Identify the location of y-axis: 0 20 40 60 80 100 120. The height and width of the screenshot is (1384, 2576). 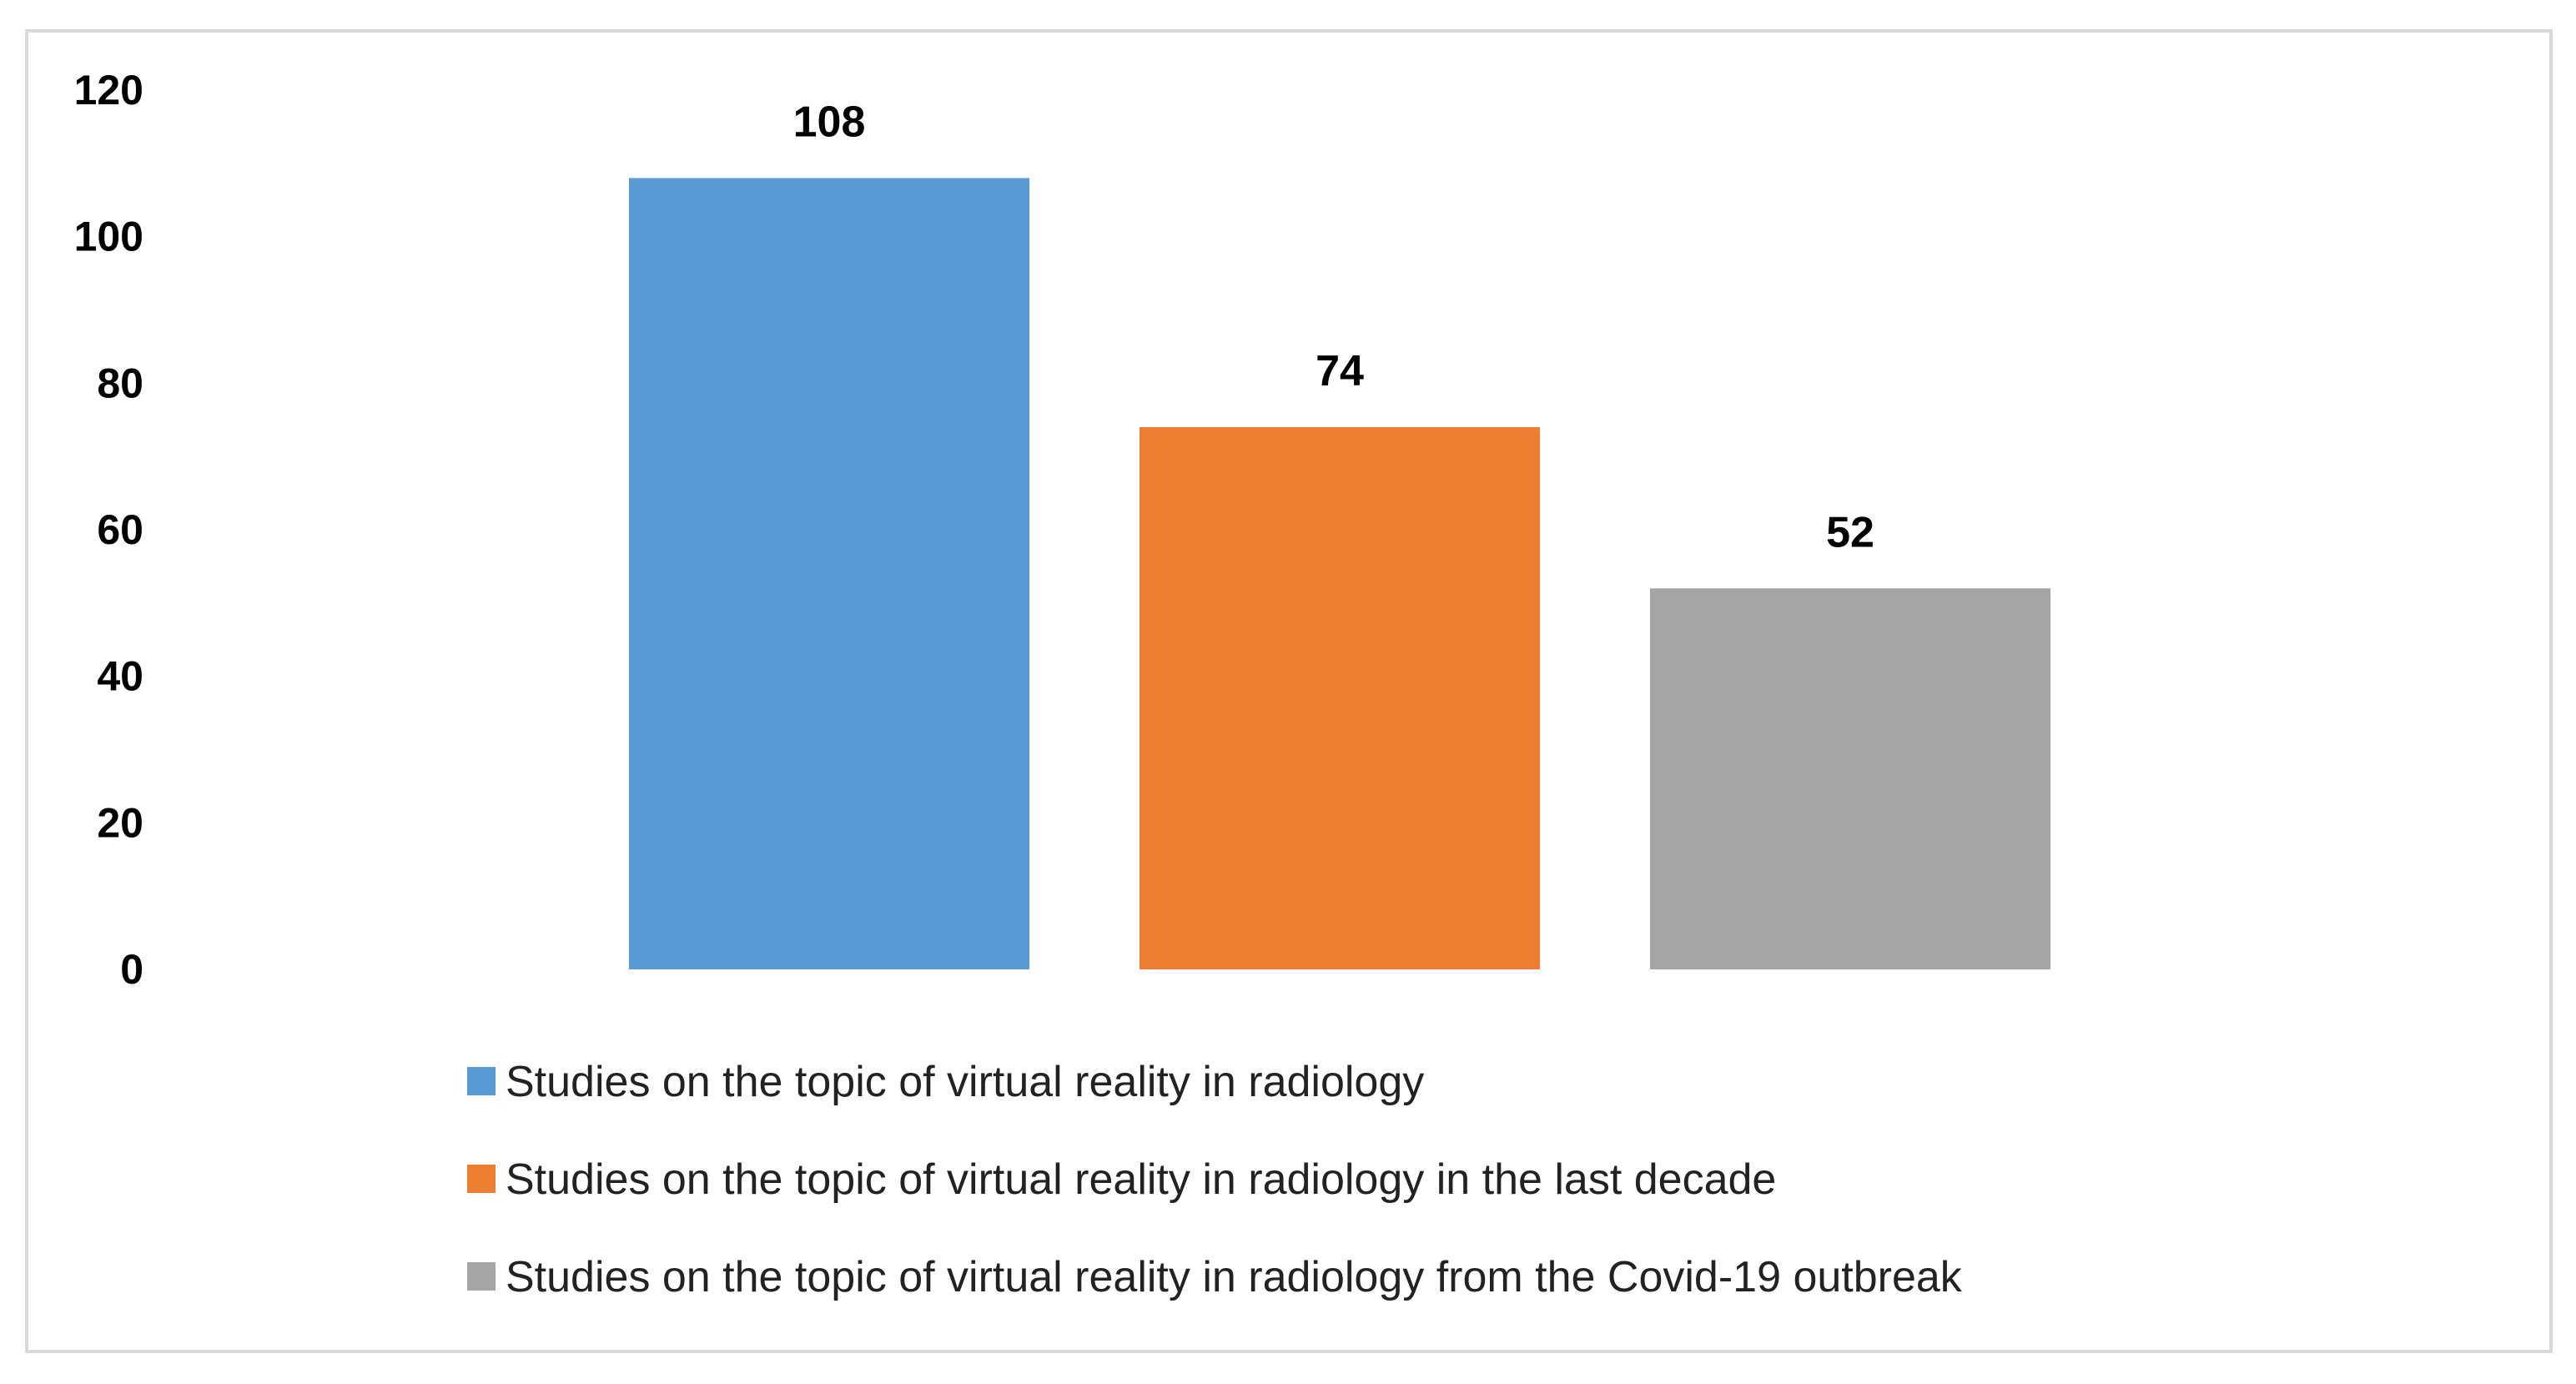
(108, 530).